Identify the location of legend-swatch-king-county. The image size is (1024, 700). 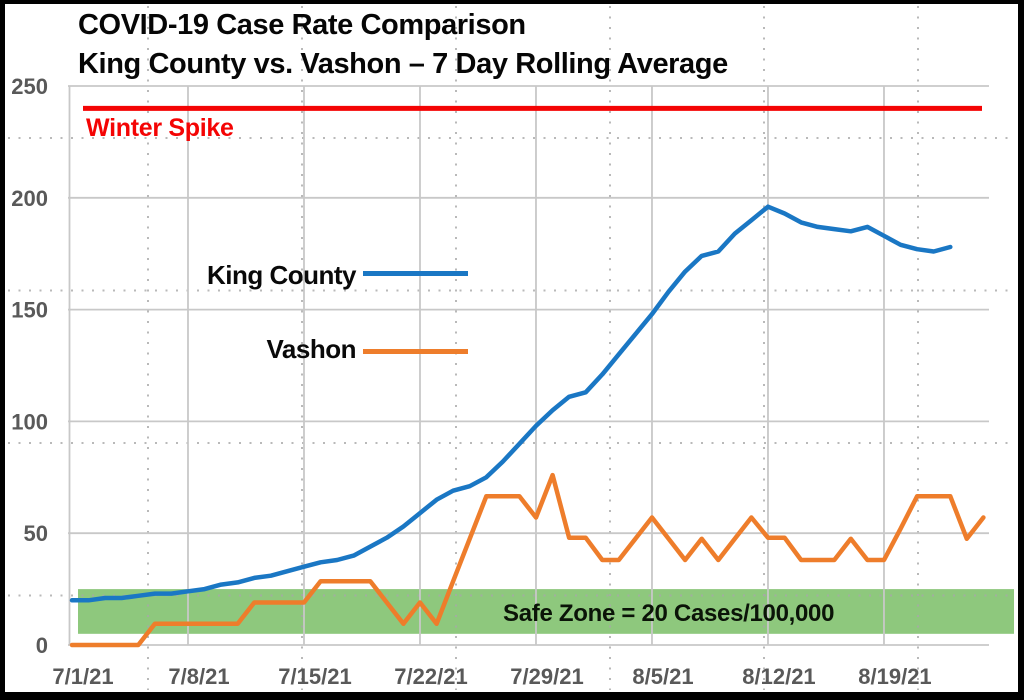
(415, 273).